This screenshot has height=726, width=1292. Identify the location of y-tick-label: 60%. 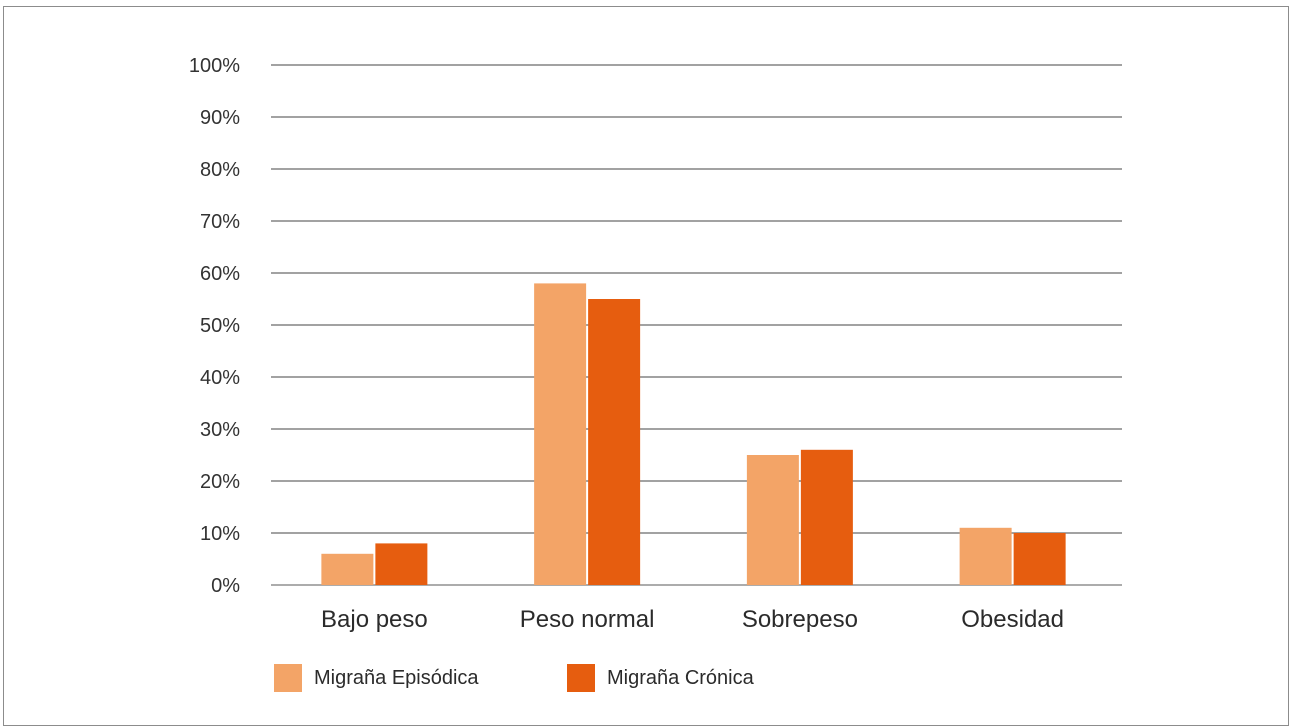
(220, 274).